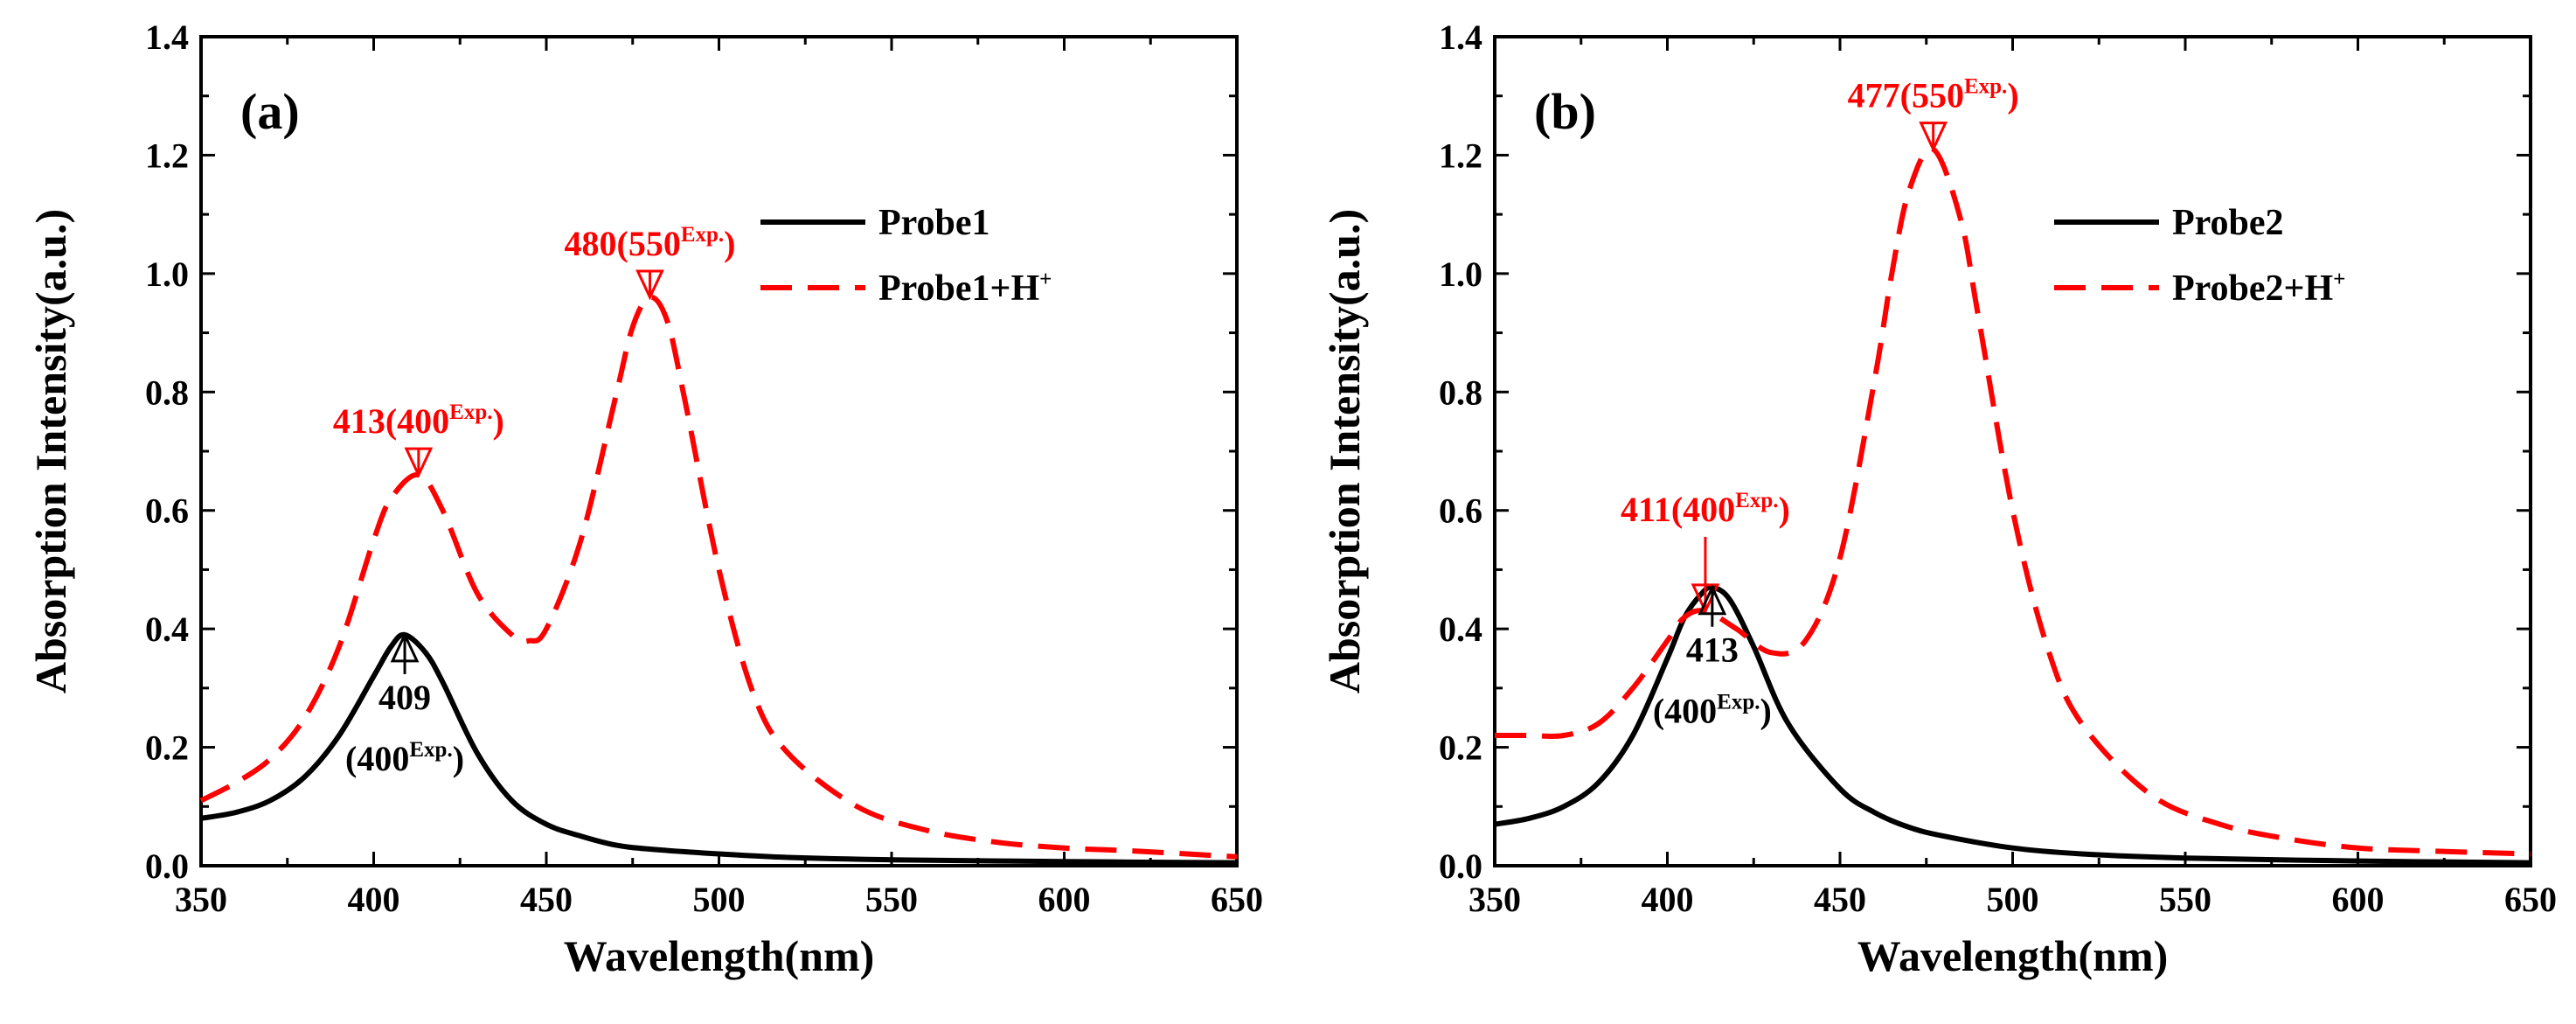 Image resolution: width=2576 pixels, height=1024 pixels. Describe the element at coordinates (1705, 509) in the screenshot. I see `annotation-label: 411(400Exp.)` at that location.